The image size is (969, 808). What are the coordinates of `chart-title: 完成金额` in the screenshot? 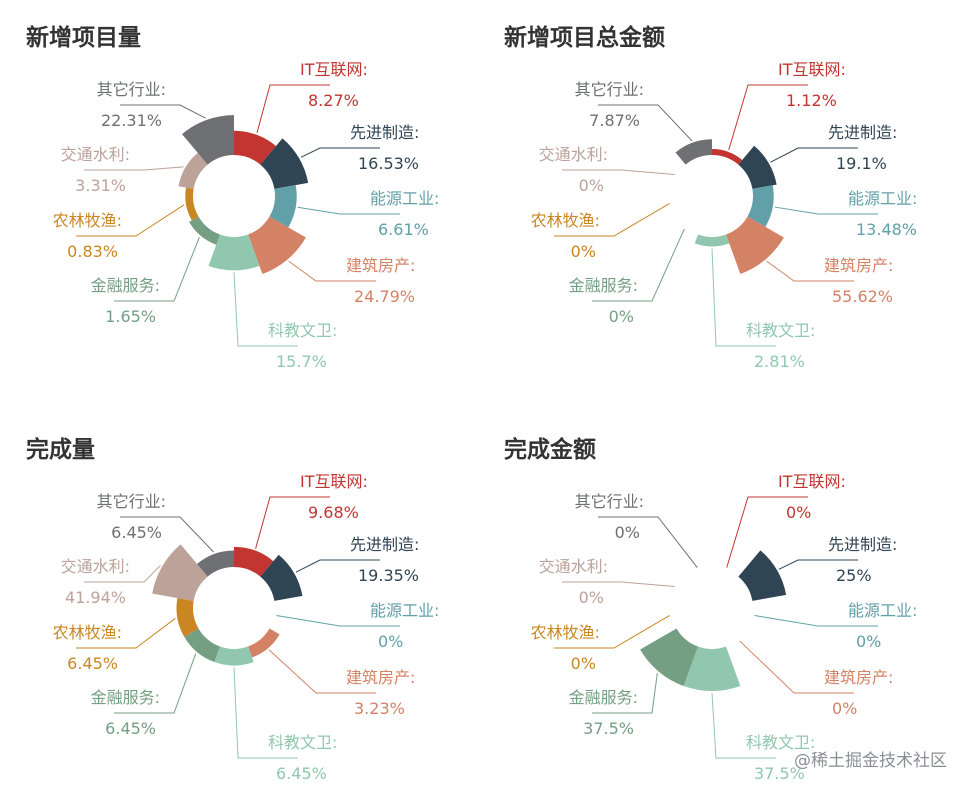 It's located at (550, 449).